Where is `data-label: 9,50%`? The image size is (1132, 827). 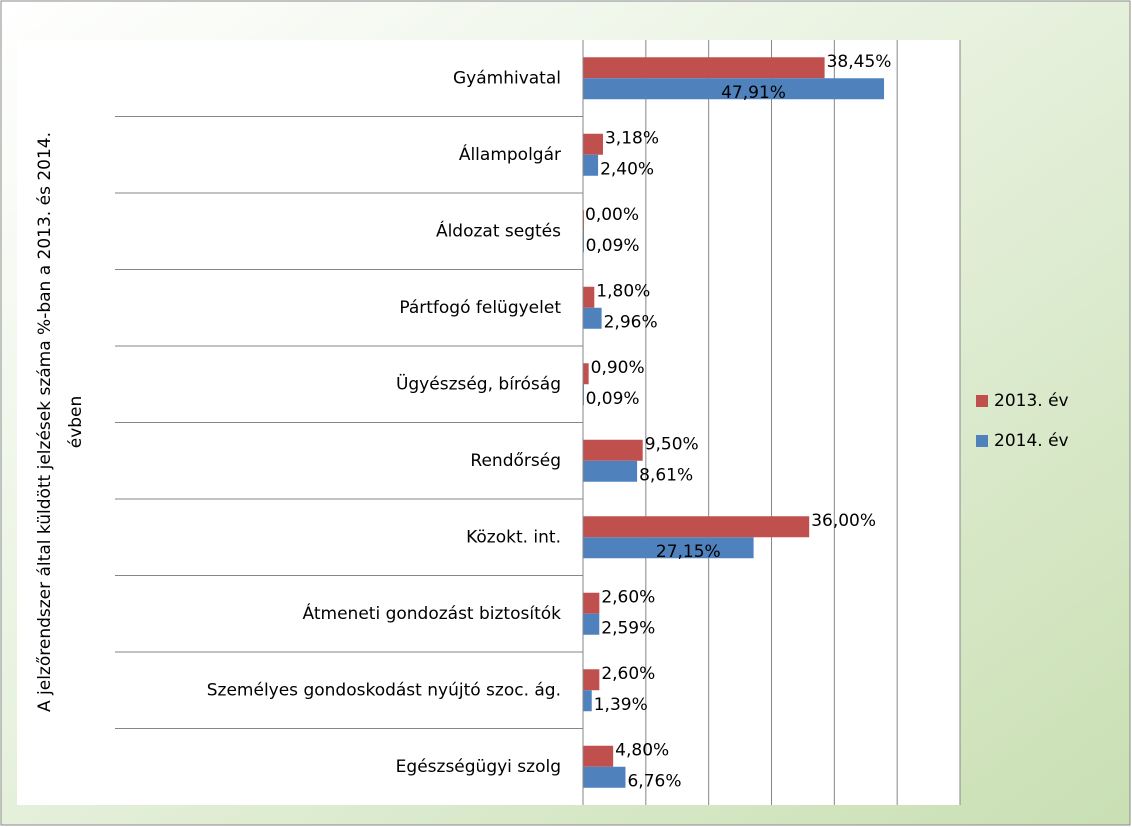 data-label: 9,50% is located at coordinates (672, 444).